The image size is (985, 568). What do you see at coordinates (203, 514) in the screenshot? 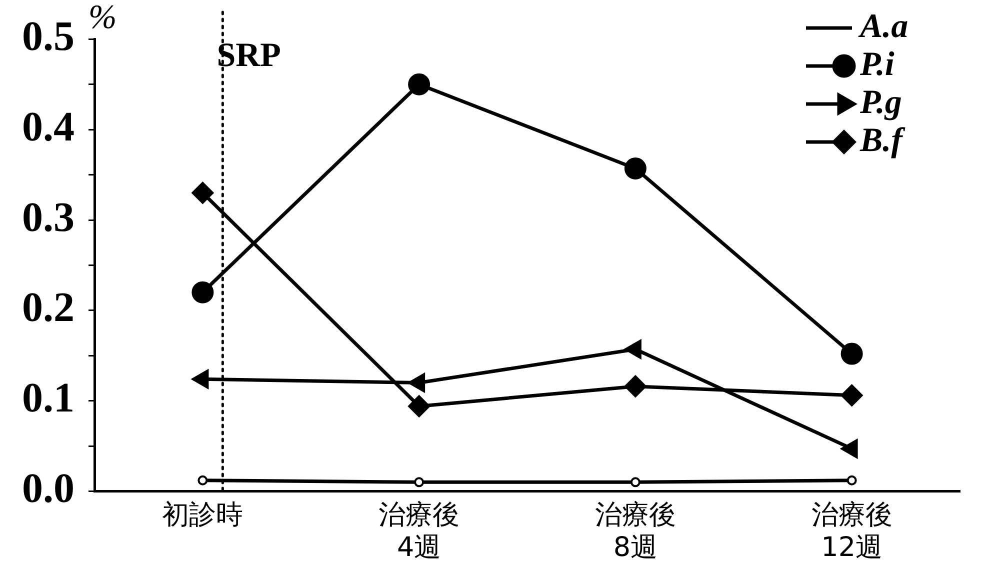
I see `x-tick-label: 初診時` at bounding box center [203, 514].